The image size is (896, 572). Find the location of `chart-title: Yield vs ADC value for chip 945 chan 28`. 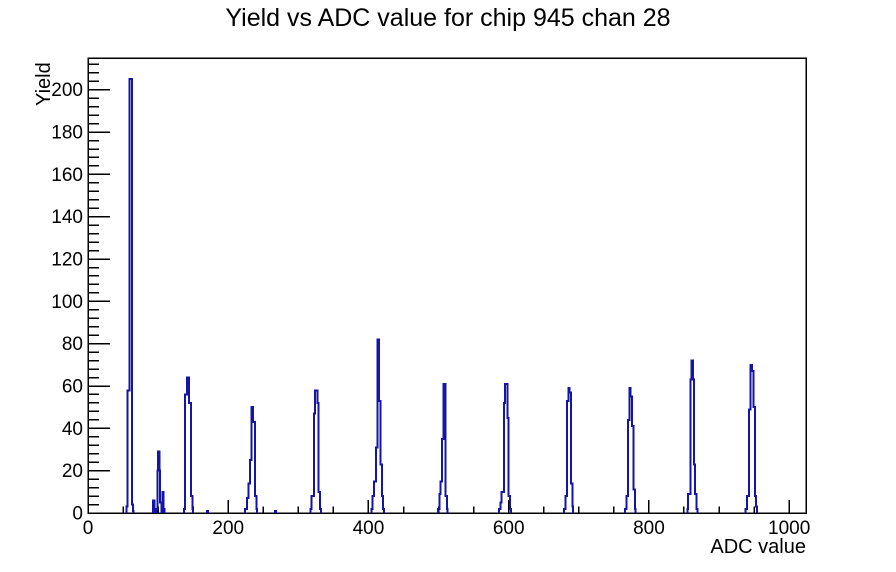

chart-title: Yield vs ADC value for chip 945 chan 28 is located at coordinates (448, 18).